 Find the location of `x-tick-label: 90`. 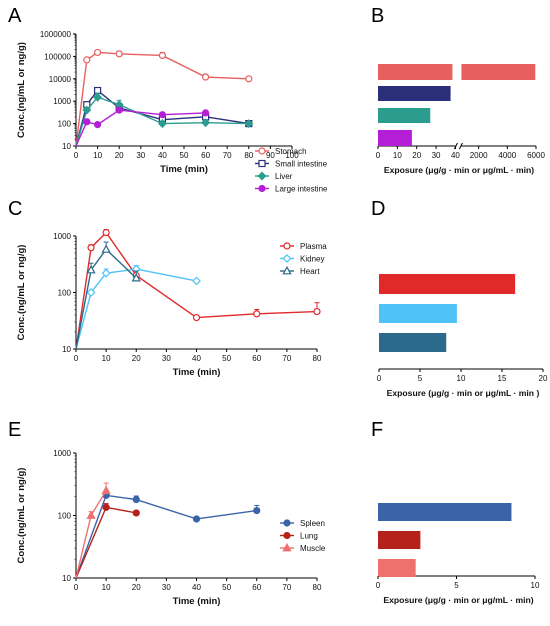

x-tick-label: 90 is located at coordinates (270, 155).